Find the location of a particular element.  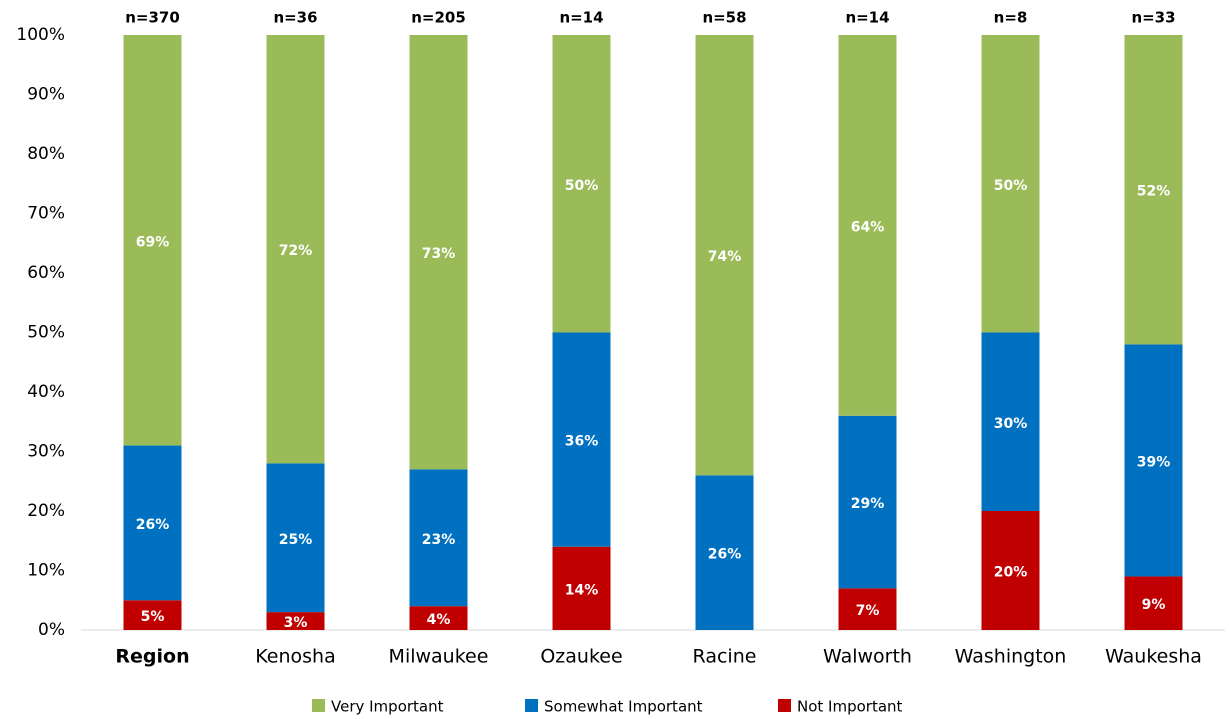

value-label: 52% is located at coordinates (1154, 192).